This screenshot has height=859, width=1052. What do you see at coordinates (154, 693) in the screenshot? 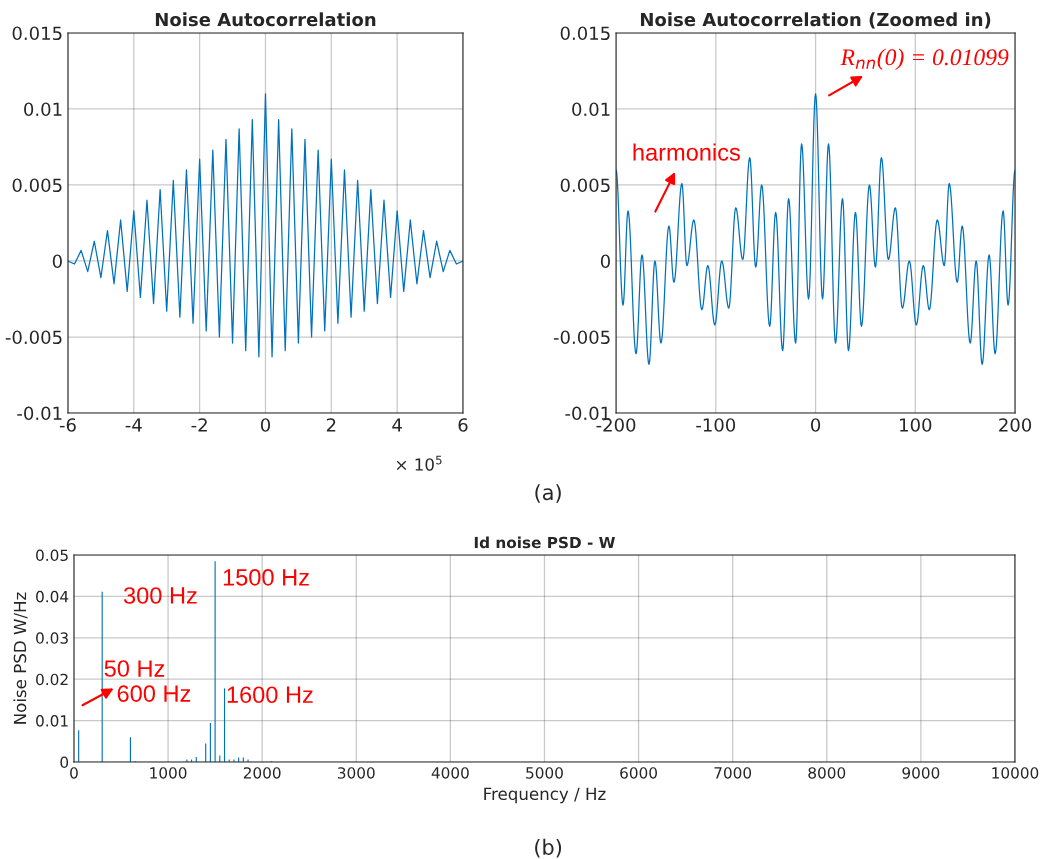
I see `annotation: 600 Hz` at bounding box center [154, 693].